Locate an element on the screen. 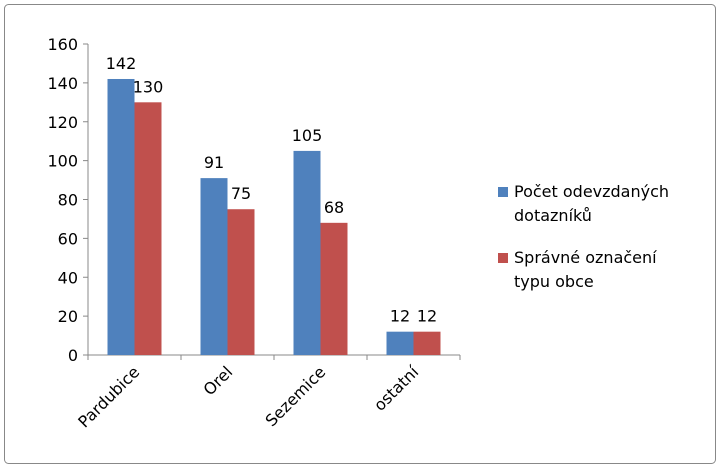 This screenshot has height=468, width=721. data-label: 142 is located at coordinates (121, 63).